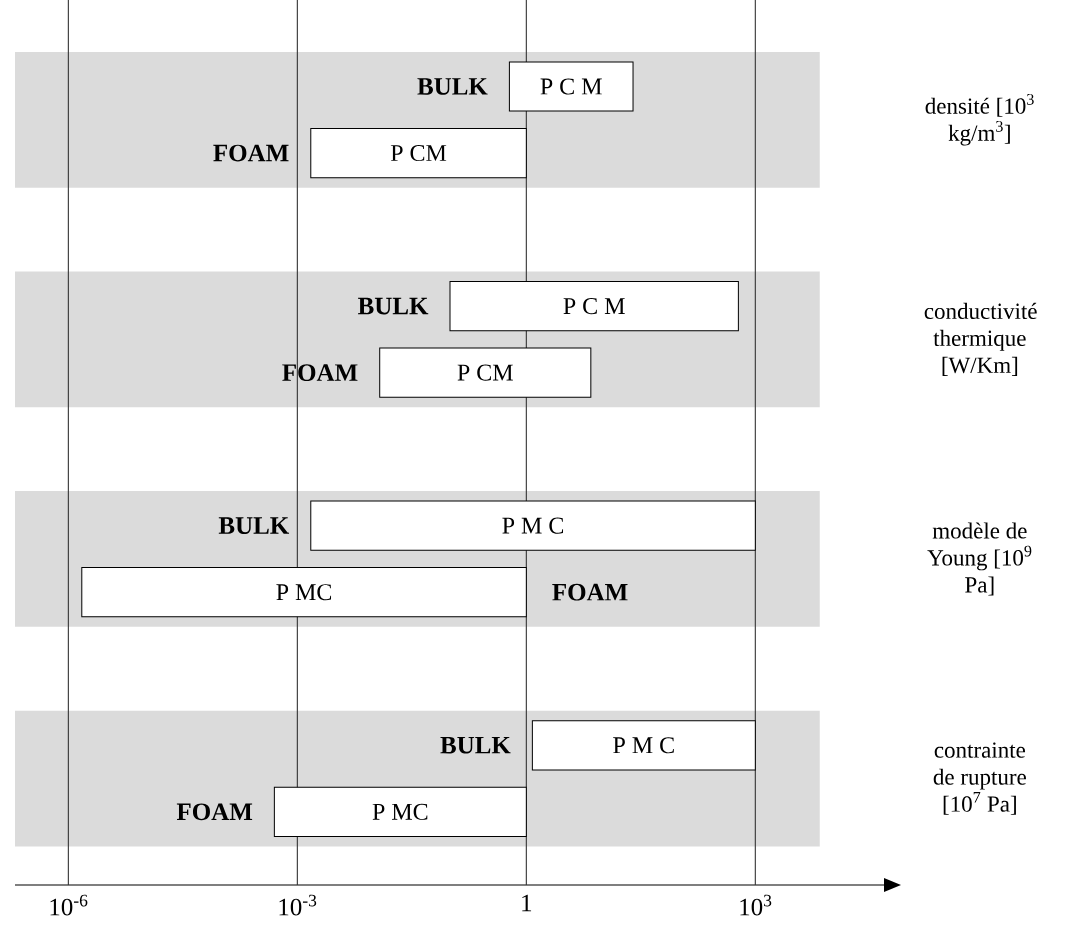 Image resolution: width=1088 pixels, height=928 pixels. I want to click on text: contrainte de rupture [10$^{7}$ Pa], so click(979, 778).